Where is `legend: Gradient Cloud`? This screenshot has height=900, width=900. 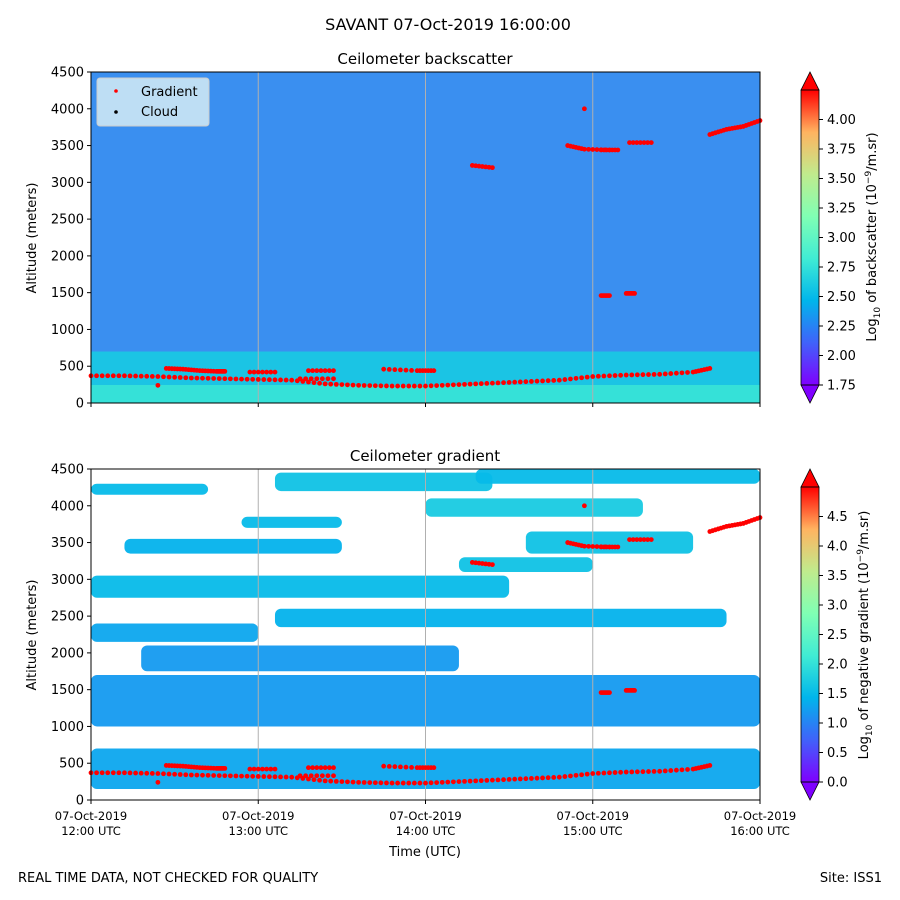
legend: Gradient Cloud is located at coordinates (153, 102).